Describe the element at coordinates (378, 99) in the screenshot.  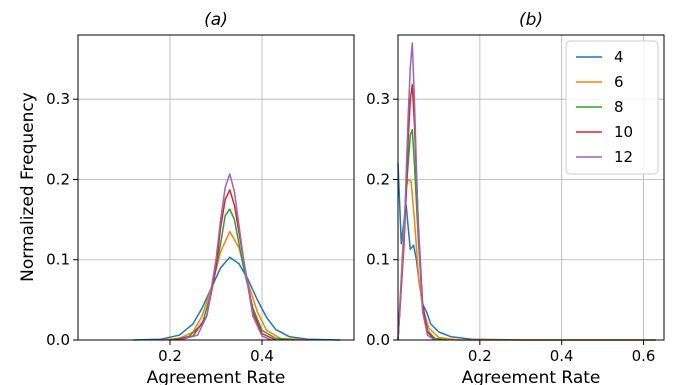
I see `panel-b-y-tick-label: 0.3` at that location.